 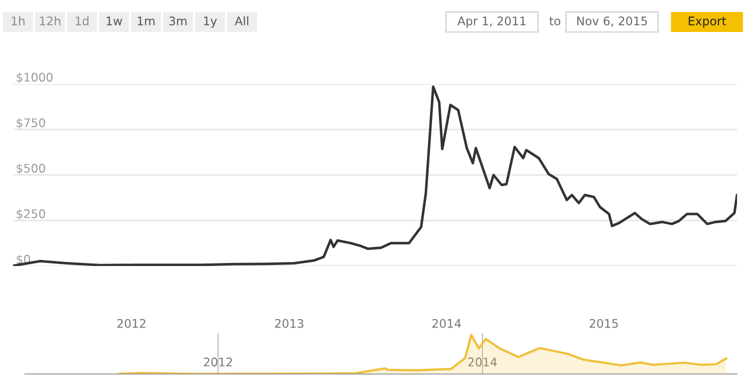 I want to click on x-tick-label: 2013, so click(x=289, y=323).